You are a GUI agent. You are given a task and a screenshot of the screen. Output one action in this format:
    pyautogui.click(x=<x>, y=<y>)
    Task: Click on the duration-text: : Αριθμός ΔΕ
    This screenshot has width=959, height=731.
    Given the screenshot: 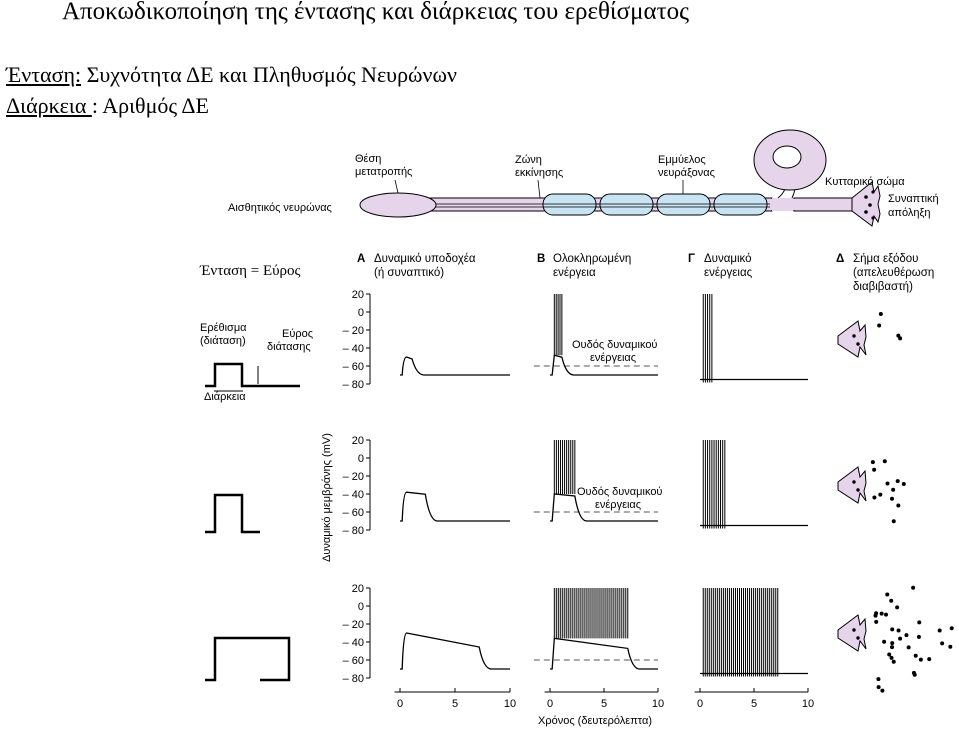 What is the action you would take?
    pyautogui.click(x=150, y=105)
    